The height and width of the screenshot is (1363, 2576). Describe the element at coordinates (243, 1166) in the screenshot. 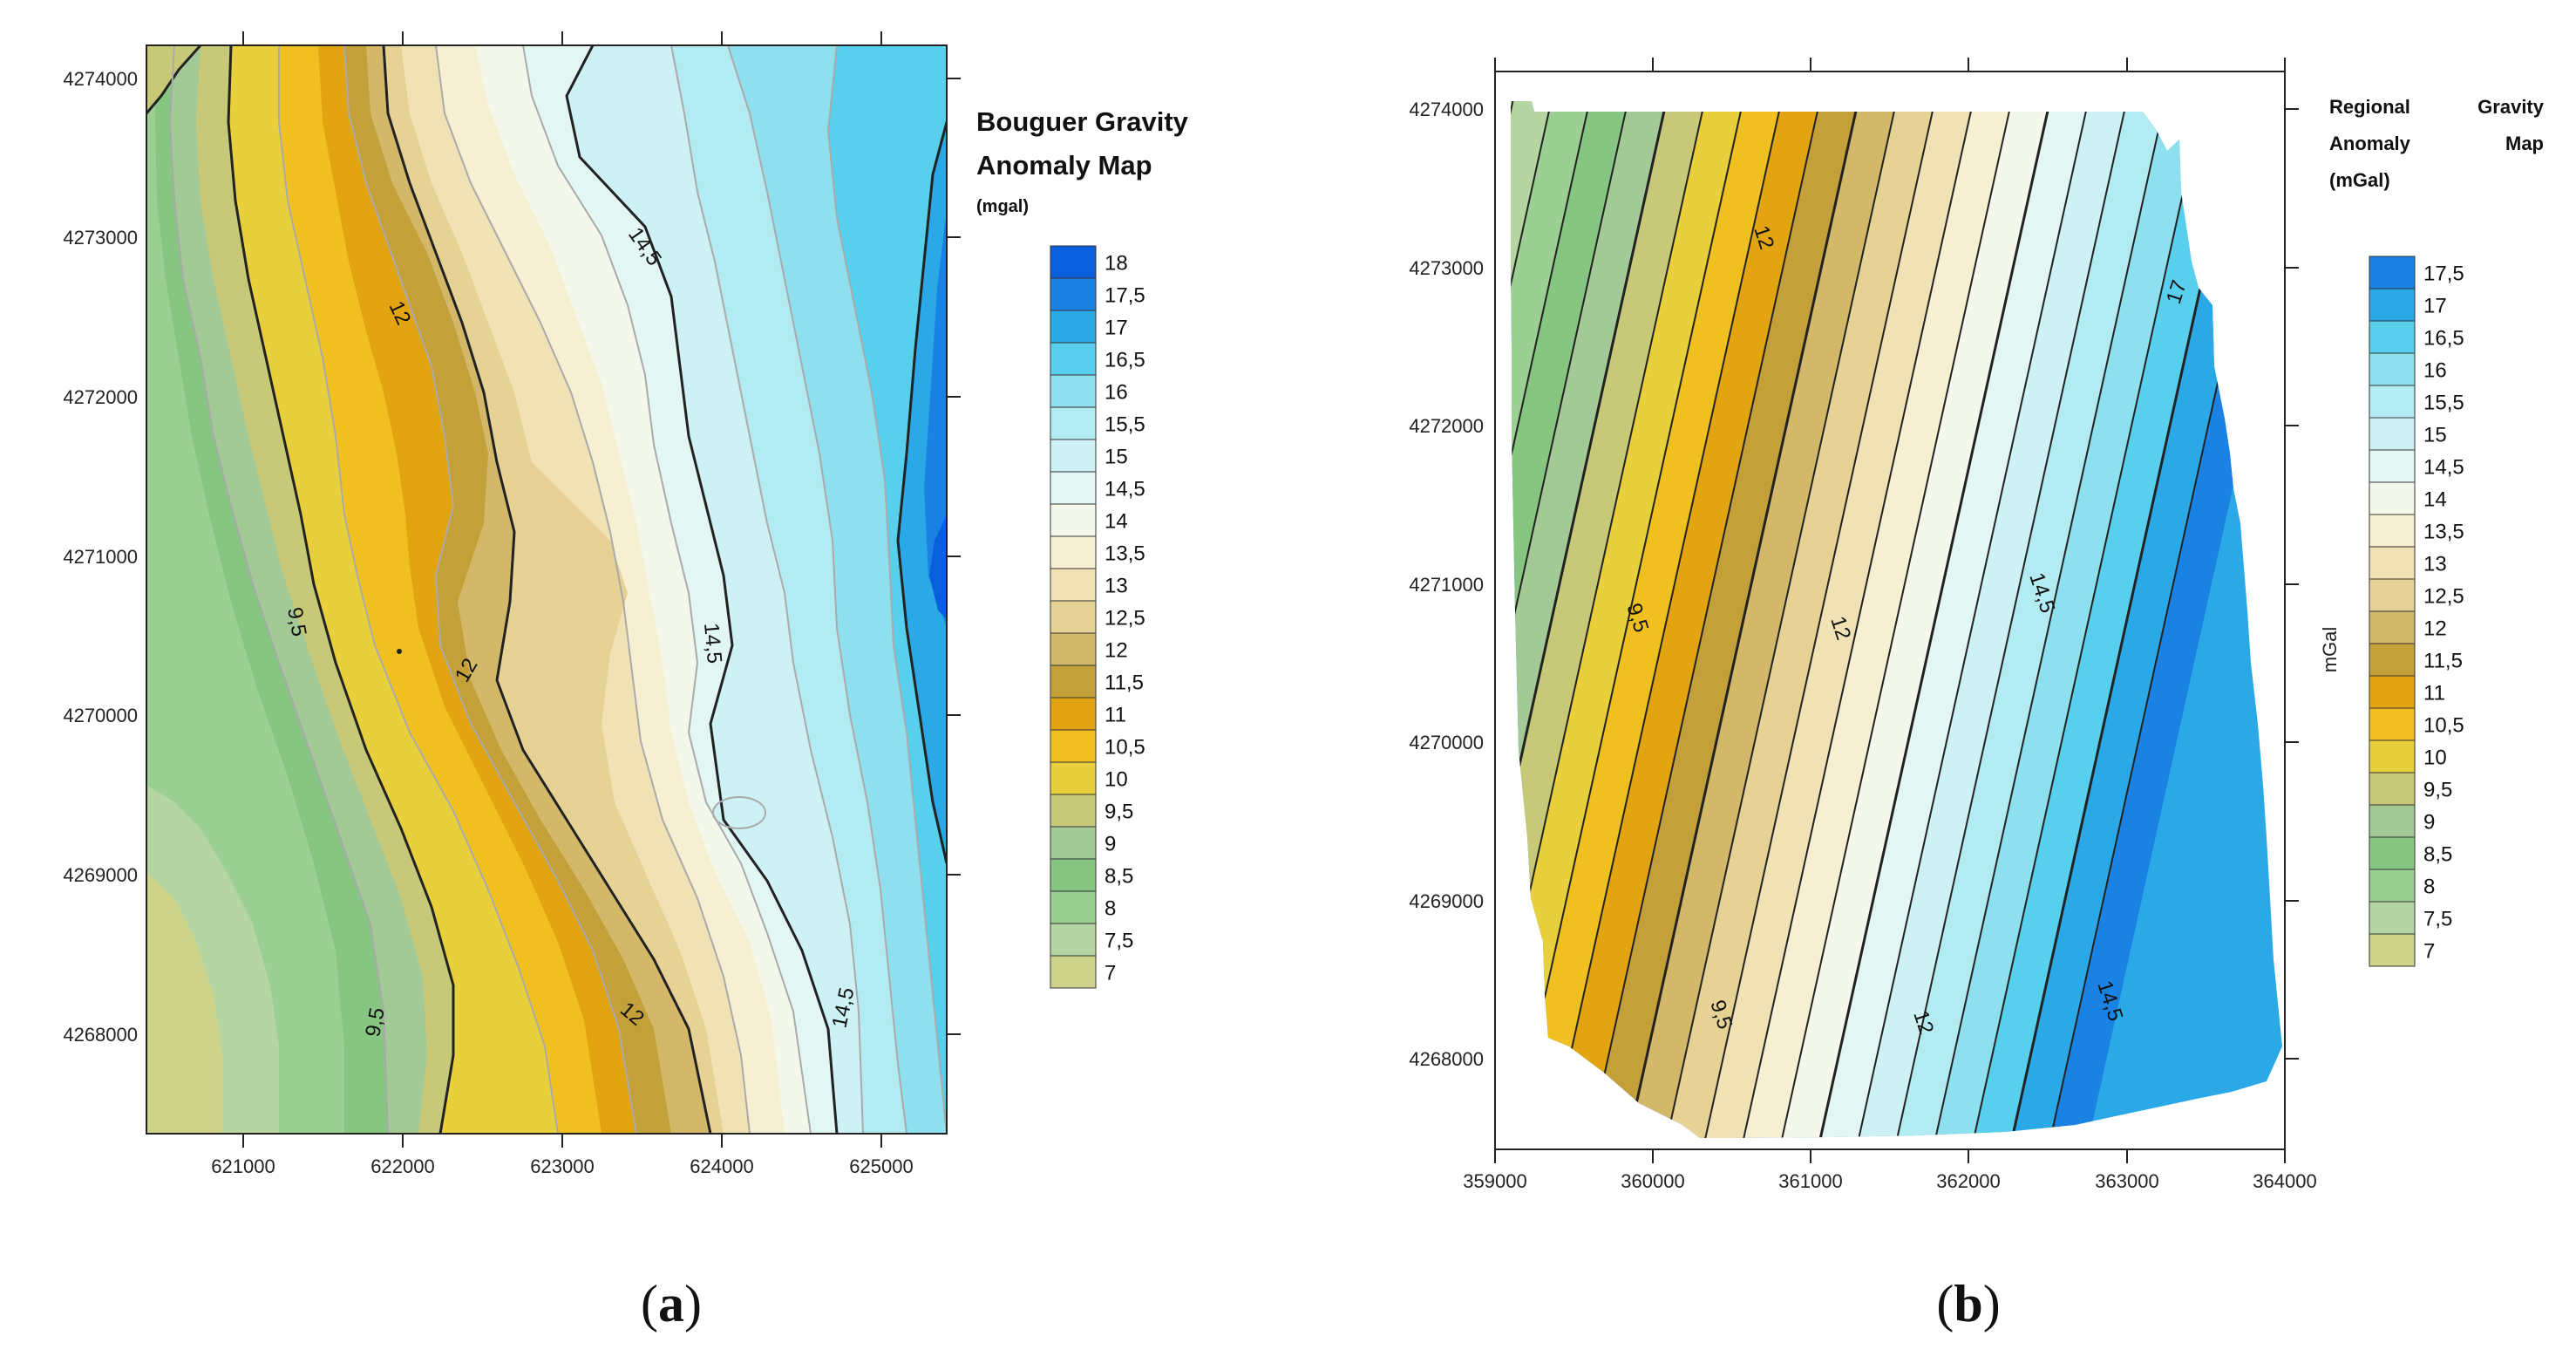

I see `x-tick-label: 621000` at that location.